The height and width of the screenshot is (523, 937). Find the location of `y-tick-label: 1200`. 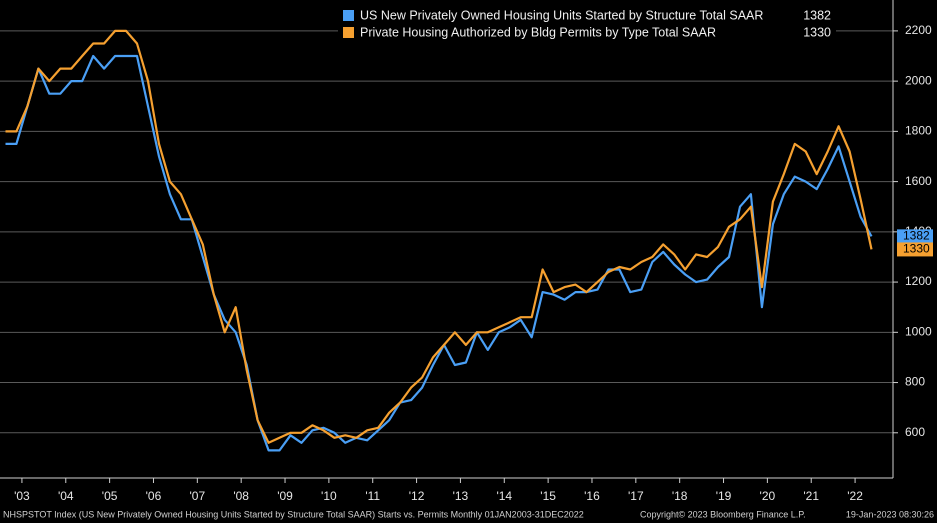

y-tick-label: 1200 is located at coordinates (918, 281).